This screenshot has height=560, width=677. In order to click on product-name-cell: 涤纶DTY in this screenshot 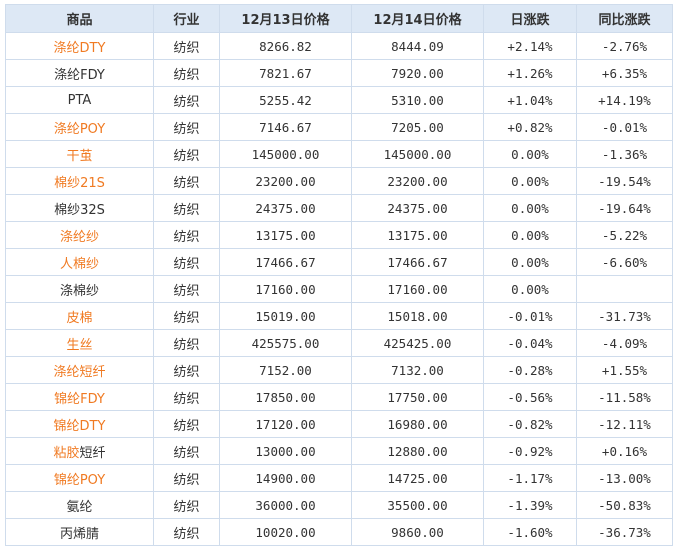, I will do `click(79, 46)`.